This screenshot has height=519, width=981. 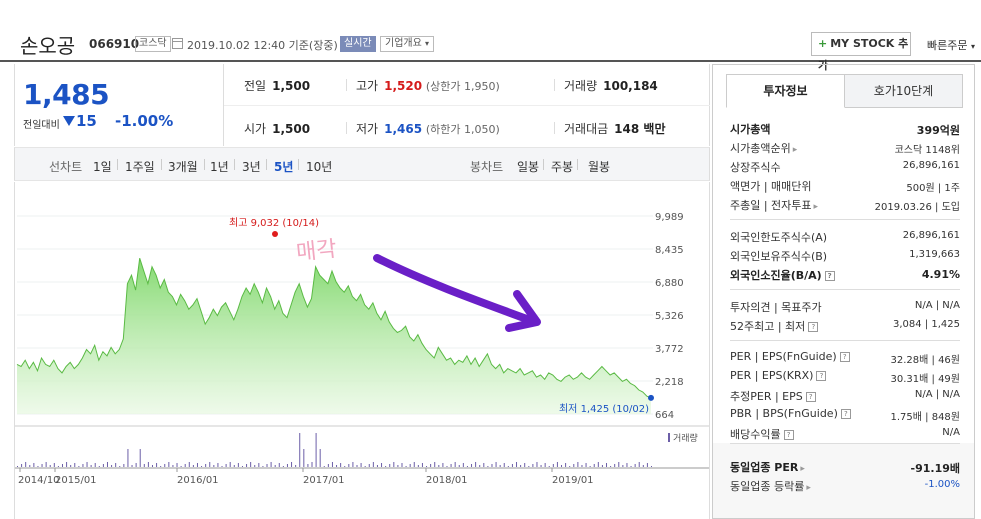 I want to click on meeting-link: 주총일 | 전자투표 ▸, so click(x=774, y=205).